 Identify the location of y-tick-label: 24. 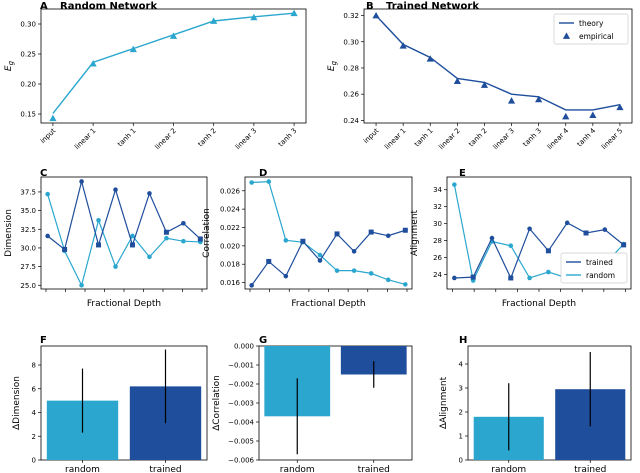
(437, 275).